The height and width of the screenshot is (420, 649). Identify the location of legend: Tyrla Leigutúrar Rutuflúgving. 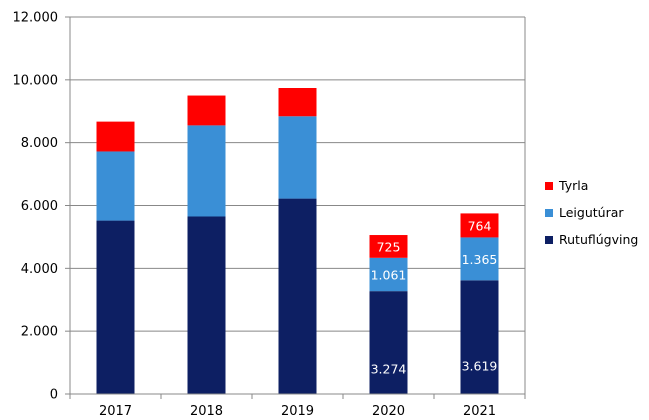
(591, 212).